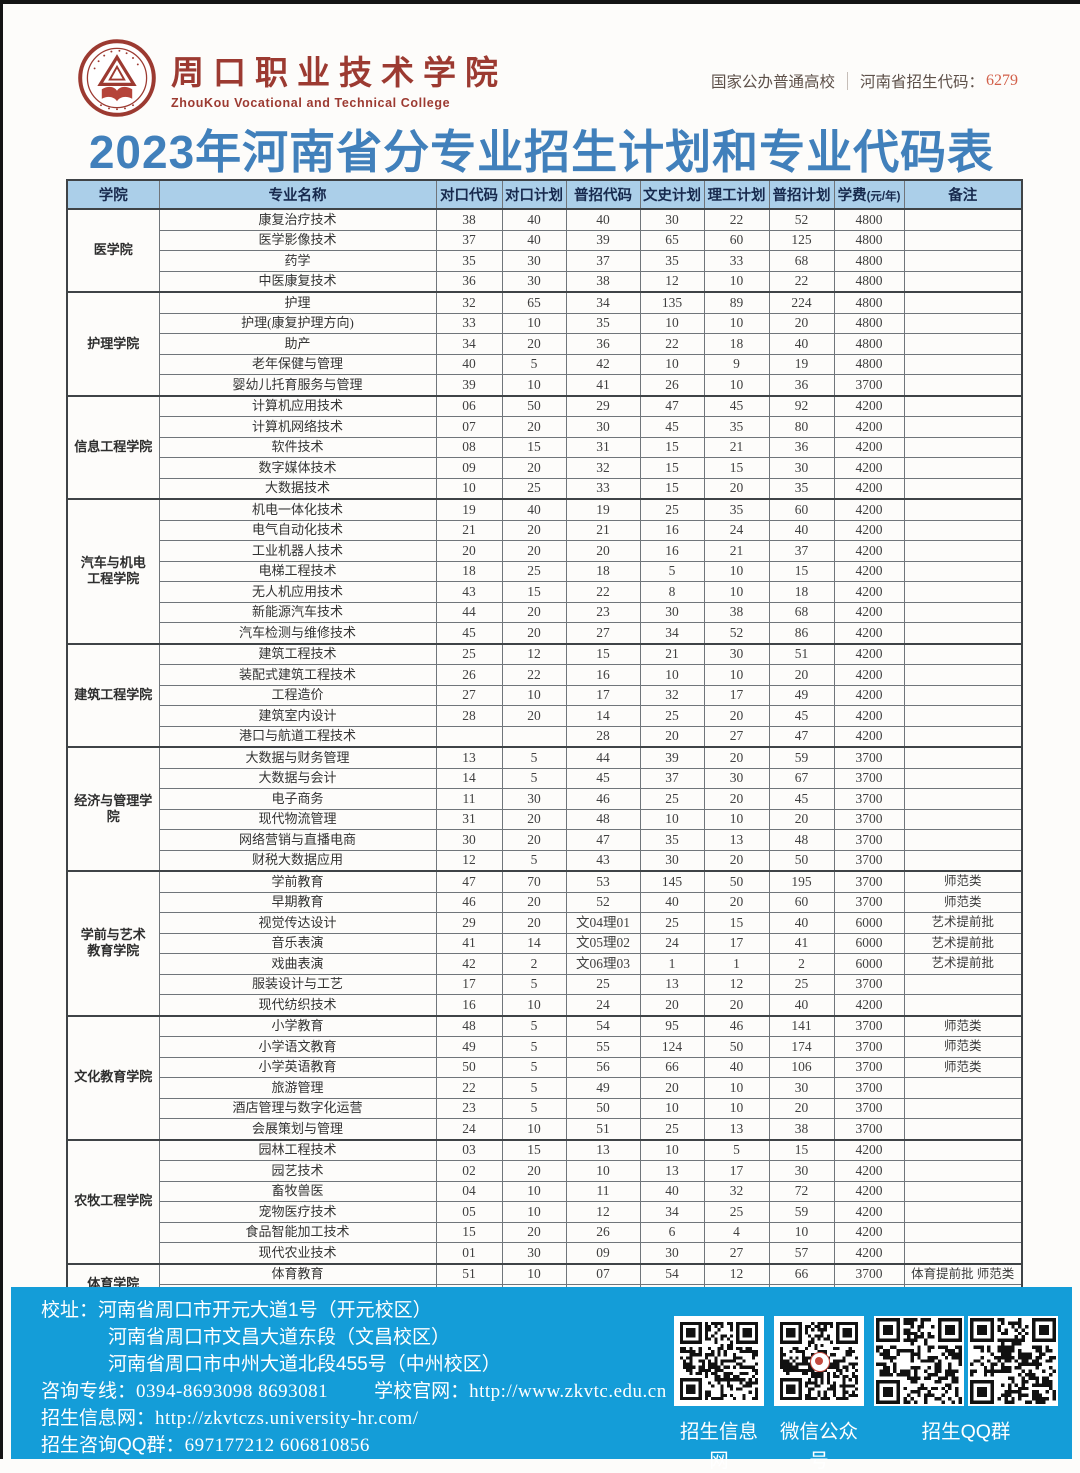 The image size is (1080, 1473). I want to click on value-cell: 72, so click(801, 1191).